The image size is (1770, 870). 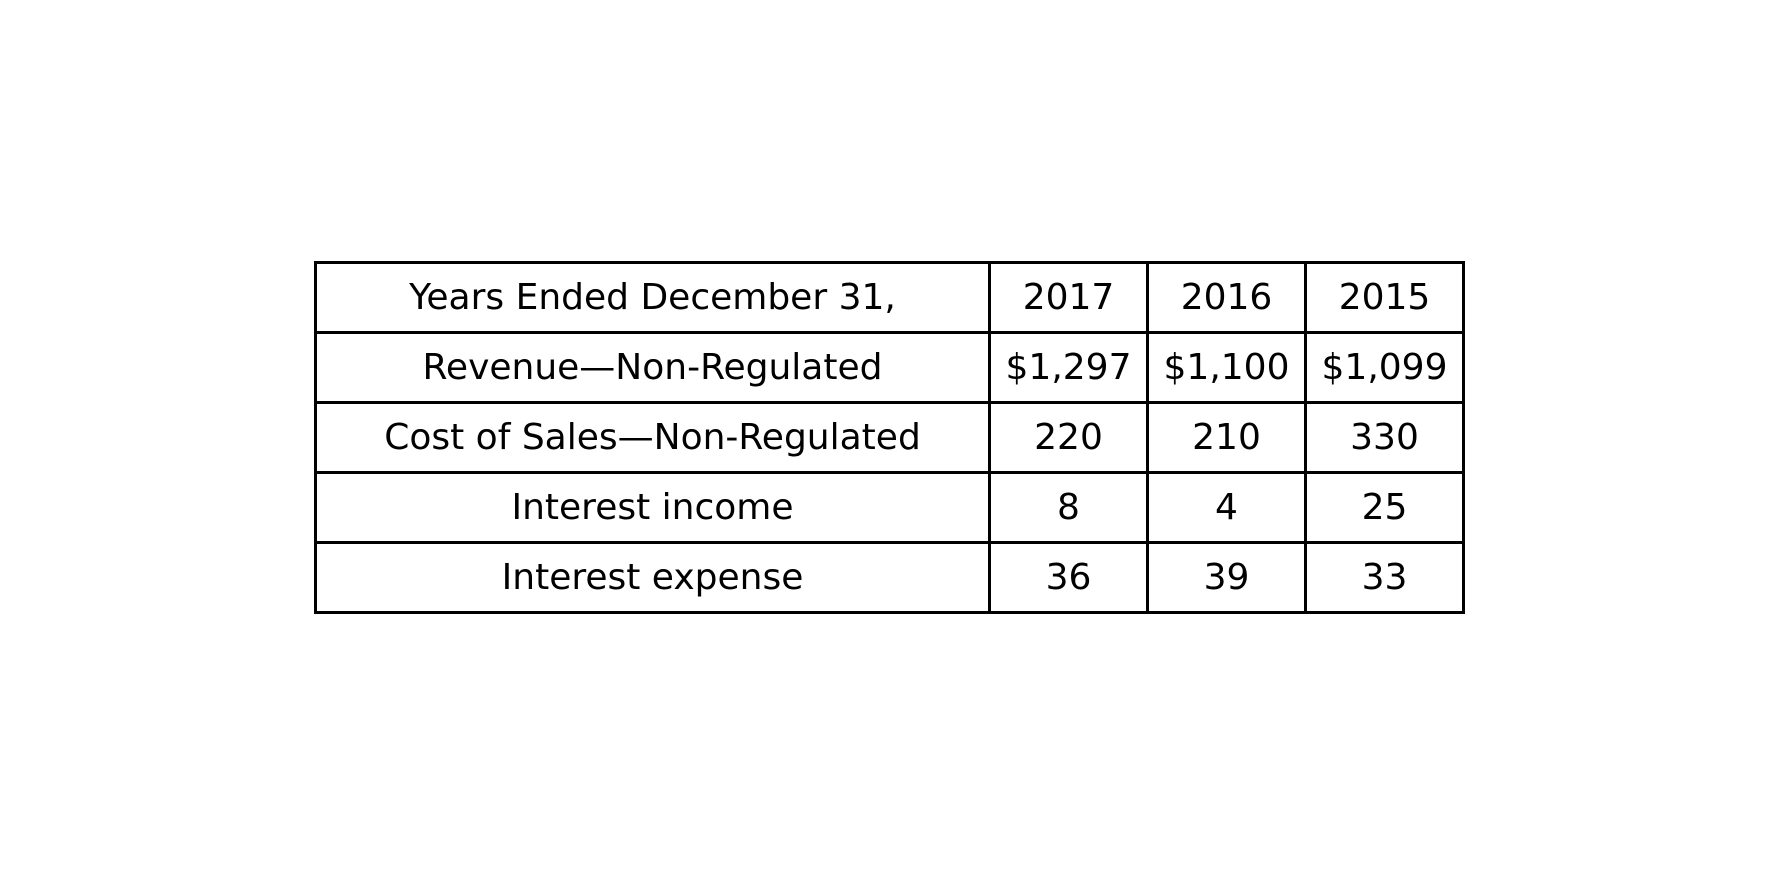 What do you see at coordinates (652, 577) in the screenshot?
I see `row-label-cell: Interest expense` at bounding box center [652, 577].